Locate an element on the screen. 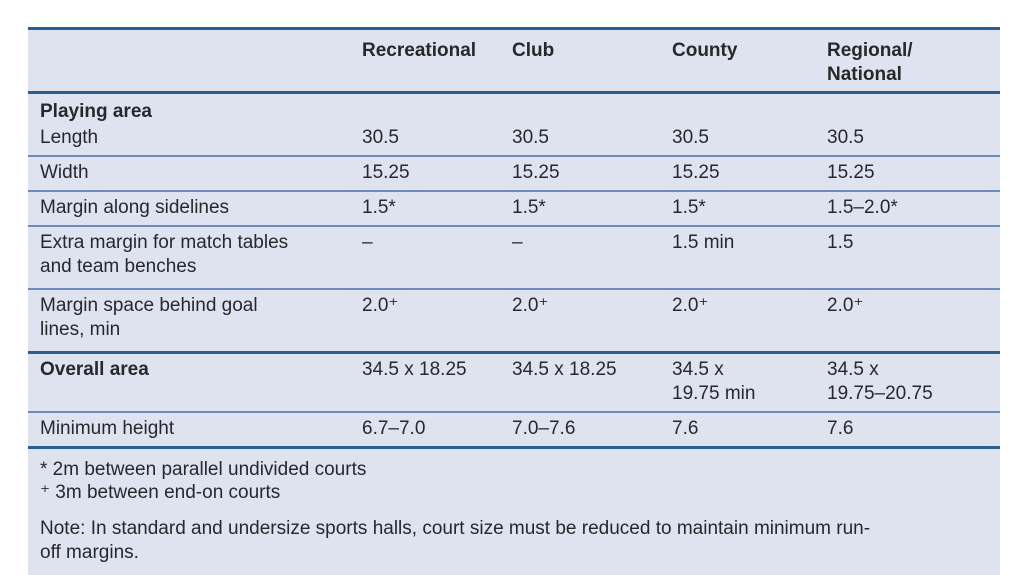 Image resolution: width=1024 pixels, height=575 pixels. cell: 1.5 min is located at coordinates (742, 258).